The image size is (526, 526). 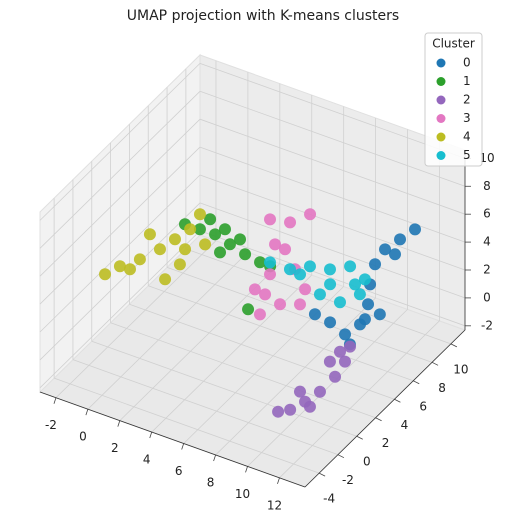 What do you see at coordinates (453, 99) in the screenshot?
I see `legend-box` at bounding box center [453, 99].